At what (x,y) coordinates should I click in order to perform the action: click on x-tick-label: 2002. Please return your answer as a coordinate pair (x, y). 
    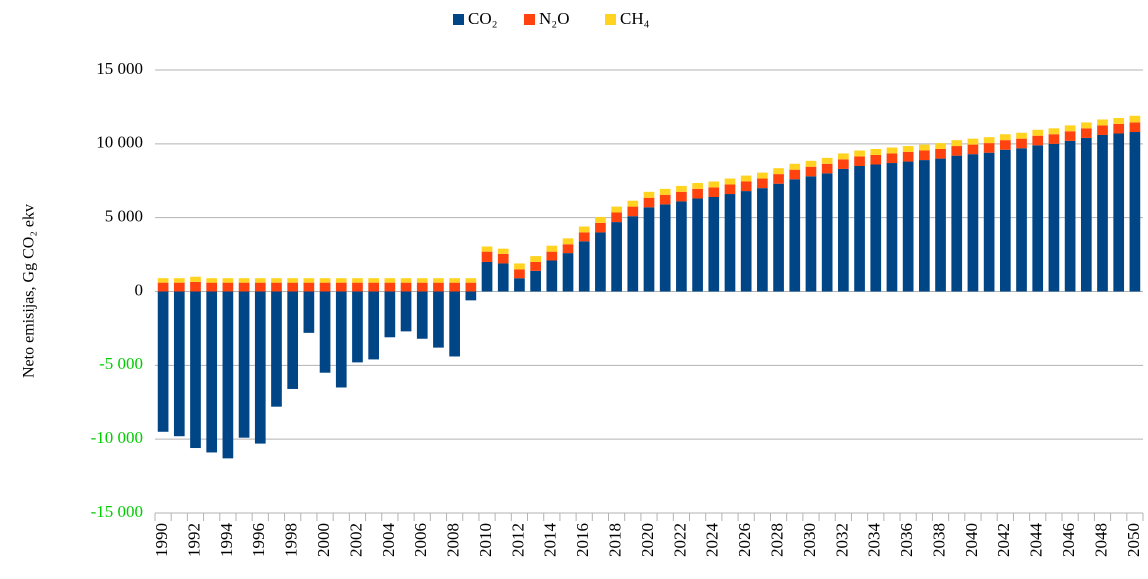
    Looking at the image, I should click on (355, 540).